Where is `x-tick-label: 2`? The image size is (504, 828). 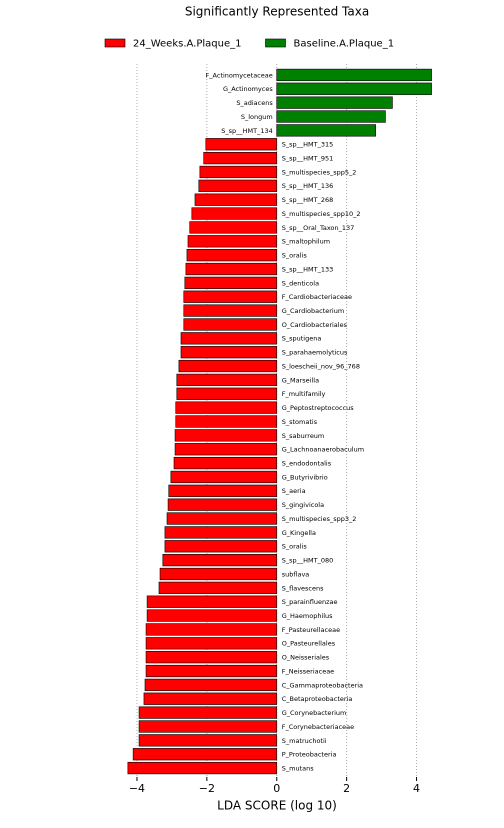
x-tick-label: 2 is located at coordinates (346, 788).